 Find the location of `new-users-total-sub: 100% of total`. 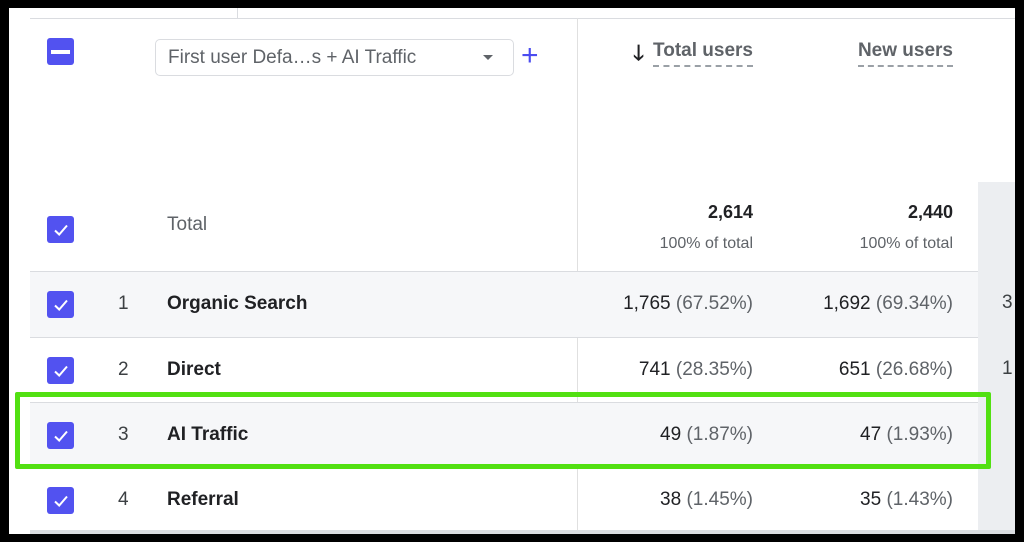

new-users-total-sub: 100% of total is located at coordinates (906, 243).